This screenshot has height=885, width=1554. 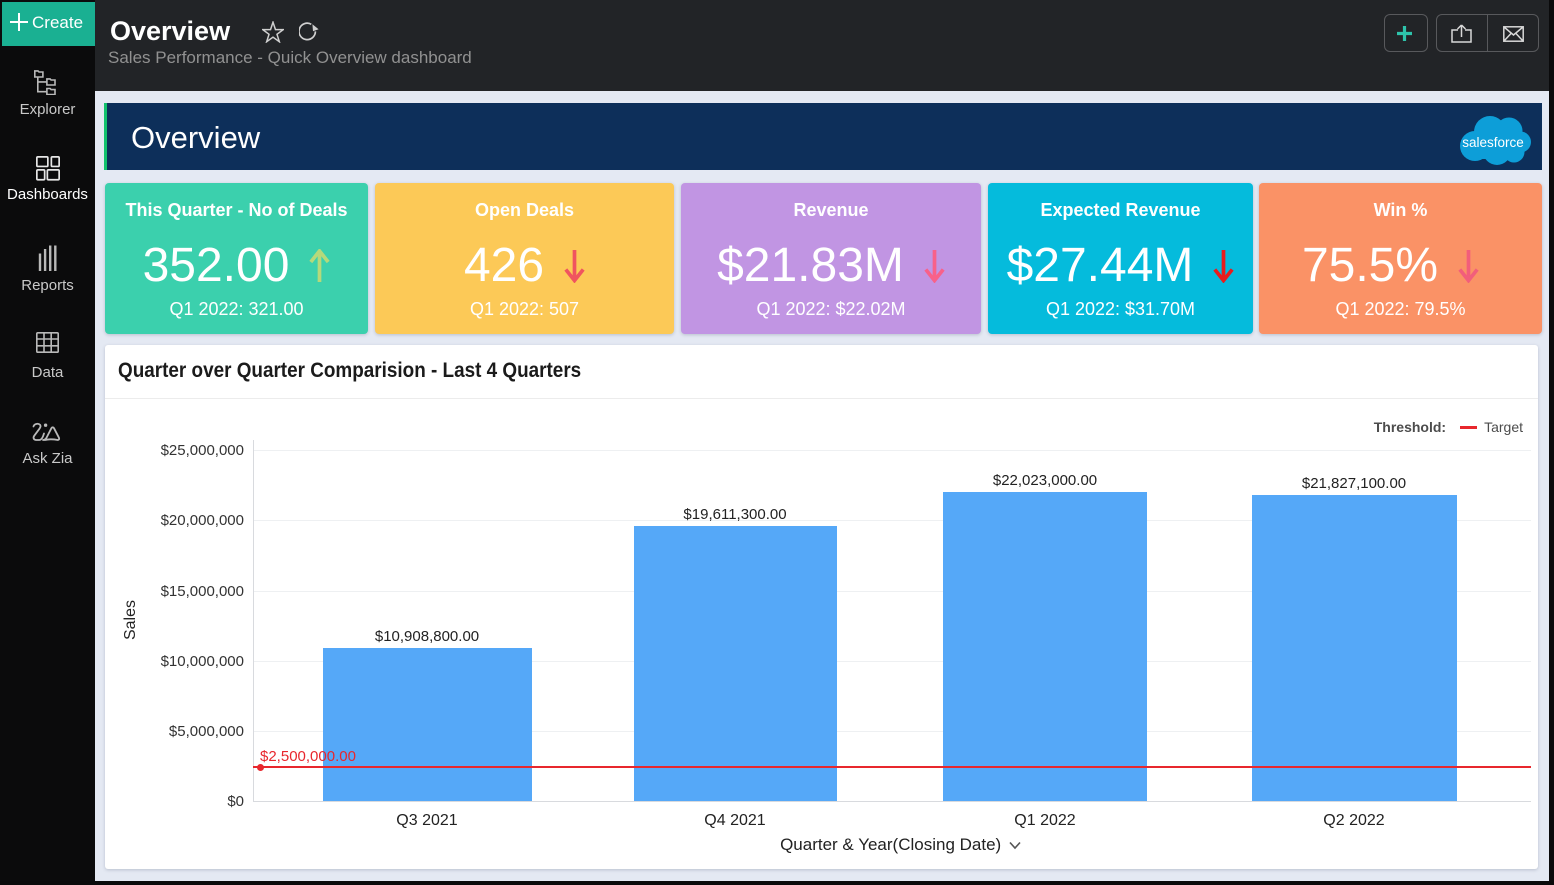 I want to click on svg-text: salesforce, so click(x=1493, y=142).